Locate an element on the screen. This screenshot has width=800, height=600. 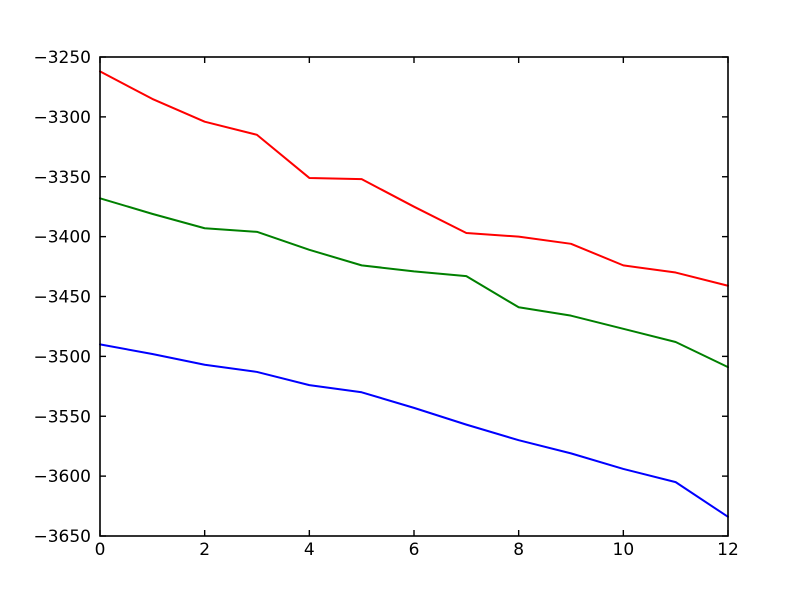
y-tick-label: −3250 is located at coordinates (62, 58).